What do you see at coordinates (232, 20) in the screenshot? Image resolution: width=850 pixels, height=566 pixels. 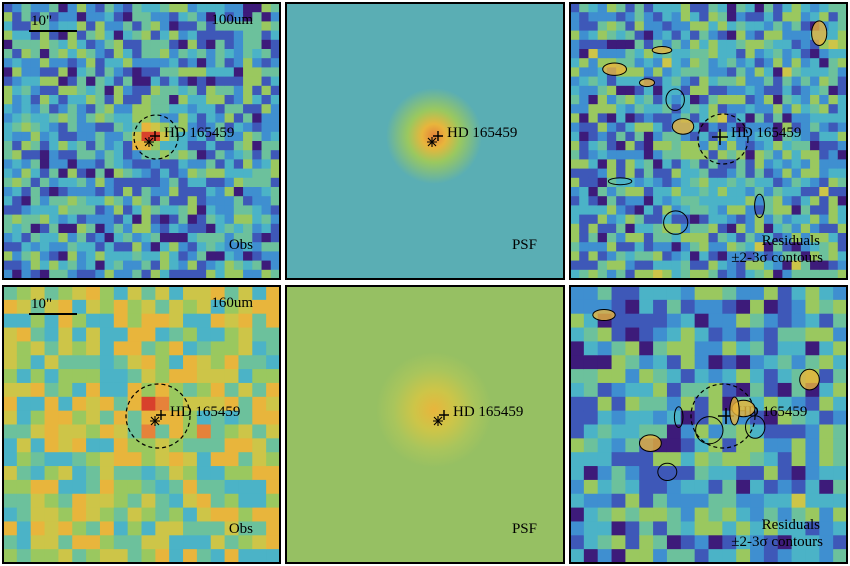 I see `band-label: 100um` at bounding box center [232, 20].